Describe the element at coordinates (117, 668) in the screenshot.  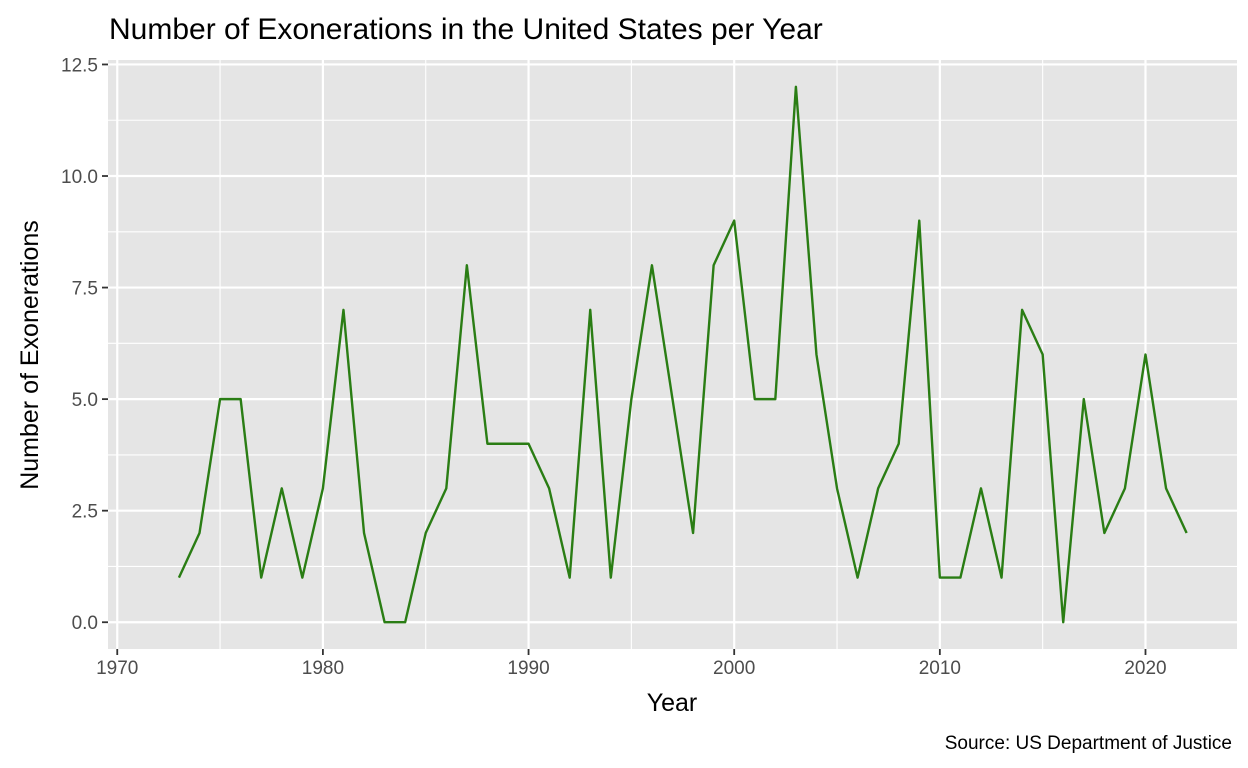
I see `x-tick-label: 1970` at that location.